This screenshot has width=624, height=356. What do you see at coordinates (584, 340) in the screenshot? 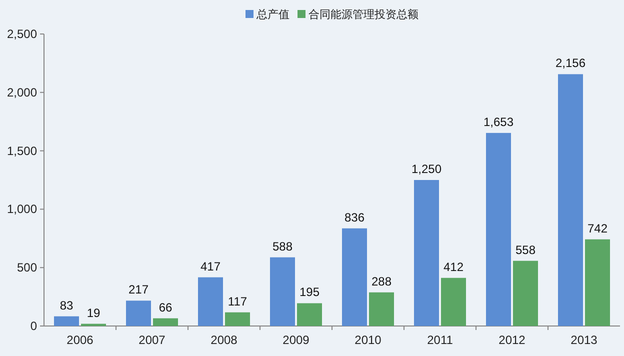
I see `x-tick-label: 2013` at bounding box center [584, 340].